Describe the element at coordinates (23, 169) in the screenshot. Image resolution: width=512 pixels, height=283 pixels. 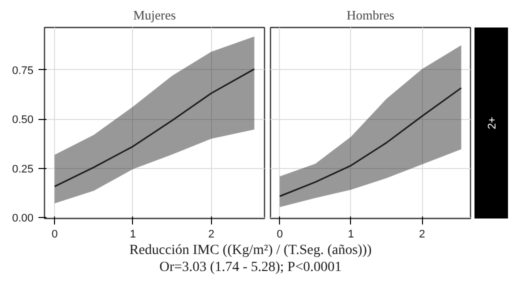
I see `y-tick-label: 0.25` at that location.